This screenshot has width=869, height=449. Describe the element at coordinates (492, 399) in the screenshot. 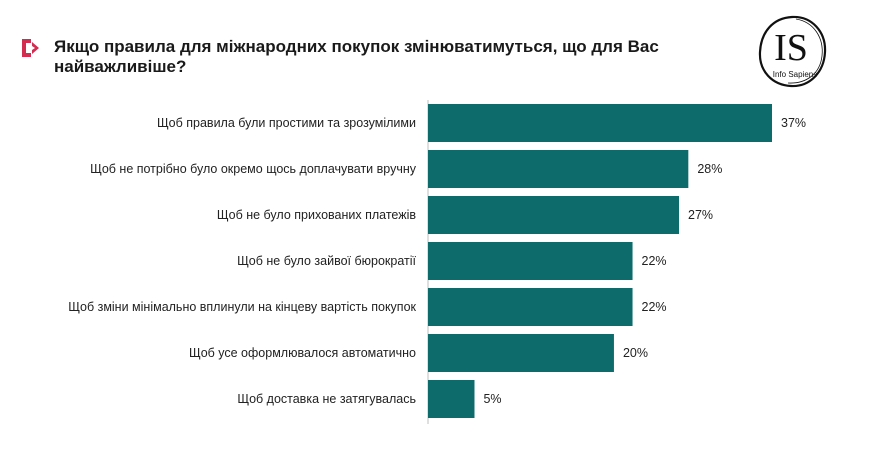

I see `value-label: 5%` at that location.